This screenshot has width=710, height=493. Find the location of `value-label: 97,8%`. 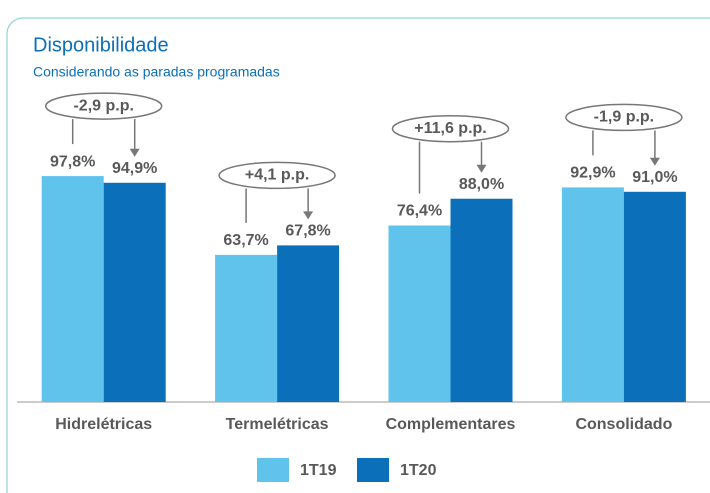

value-label: 97,8% is located at coordinates (72, 161).